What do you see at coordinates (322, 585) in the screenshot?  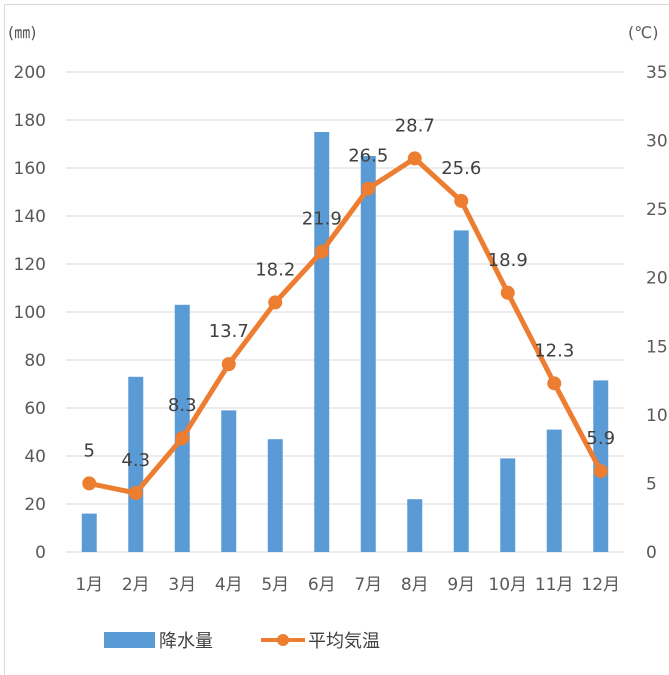 I see `x-axis-tick-label: 6月` at bounding box center [322, 585].